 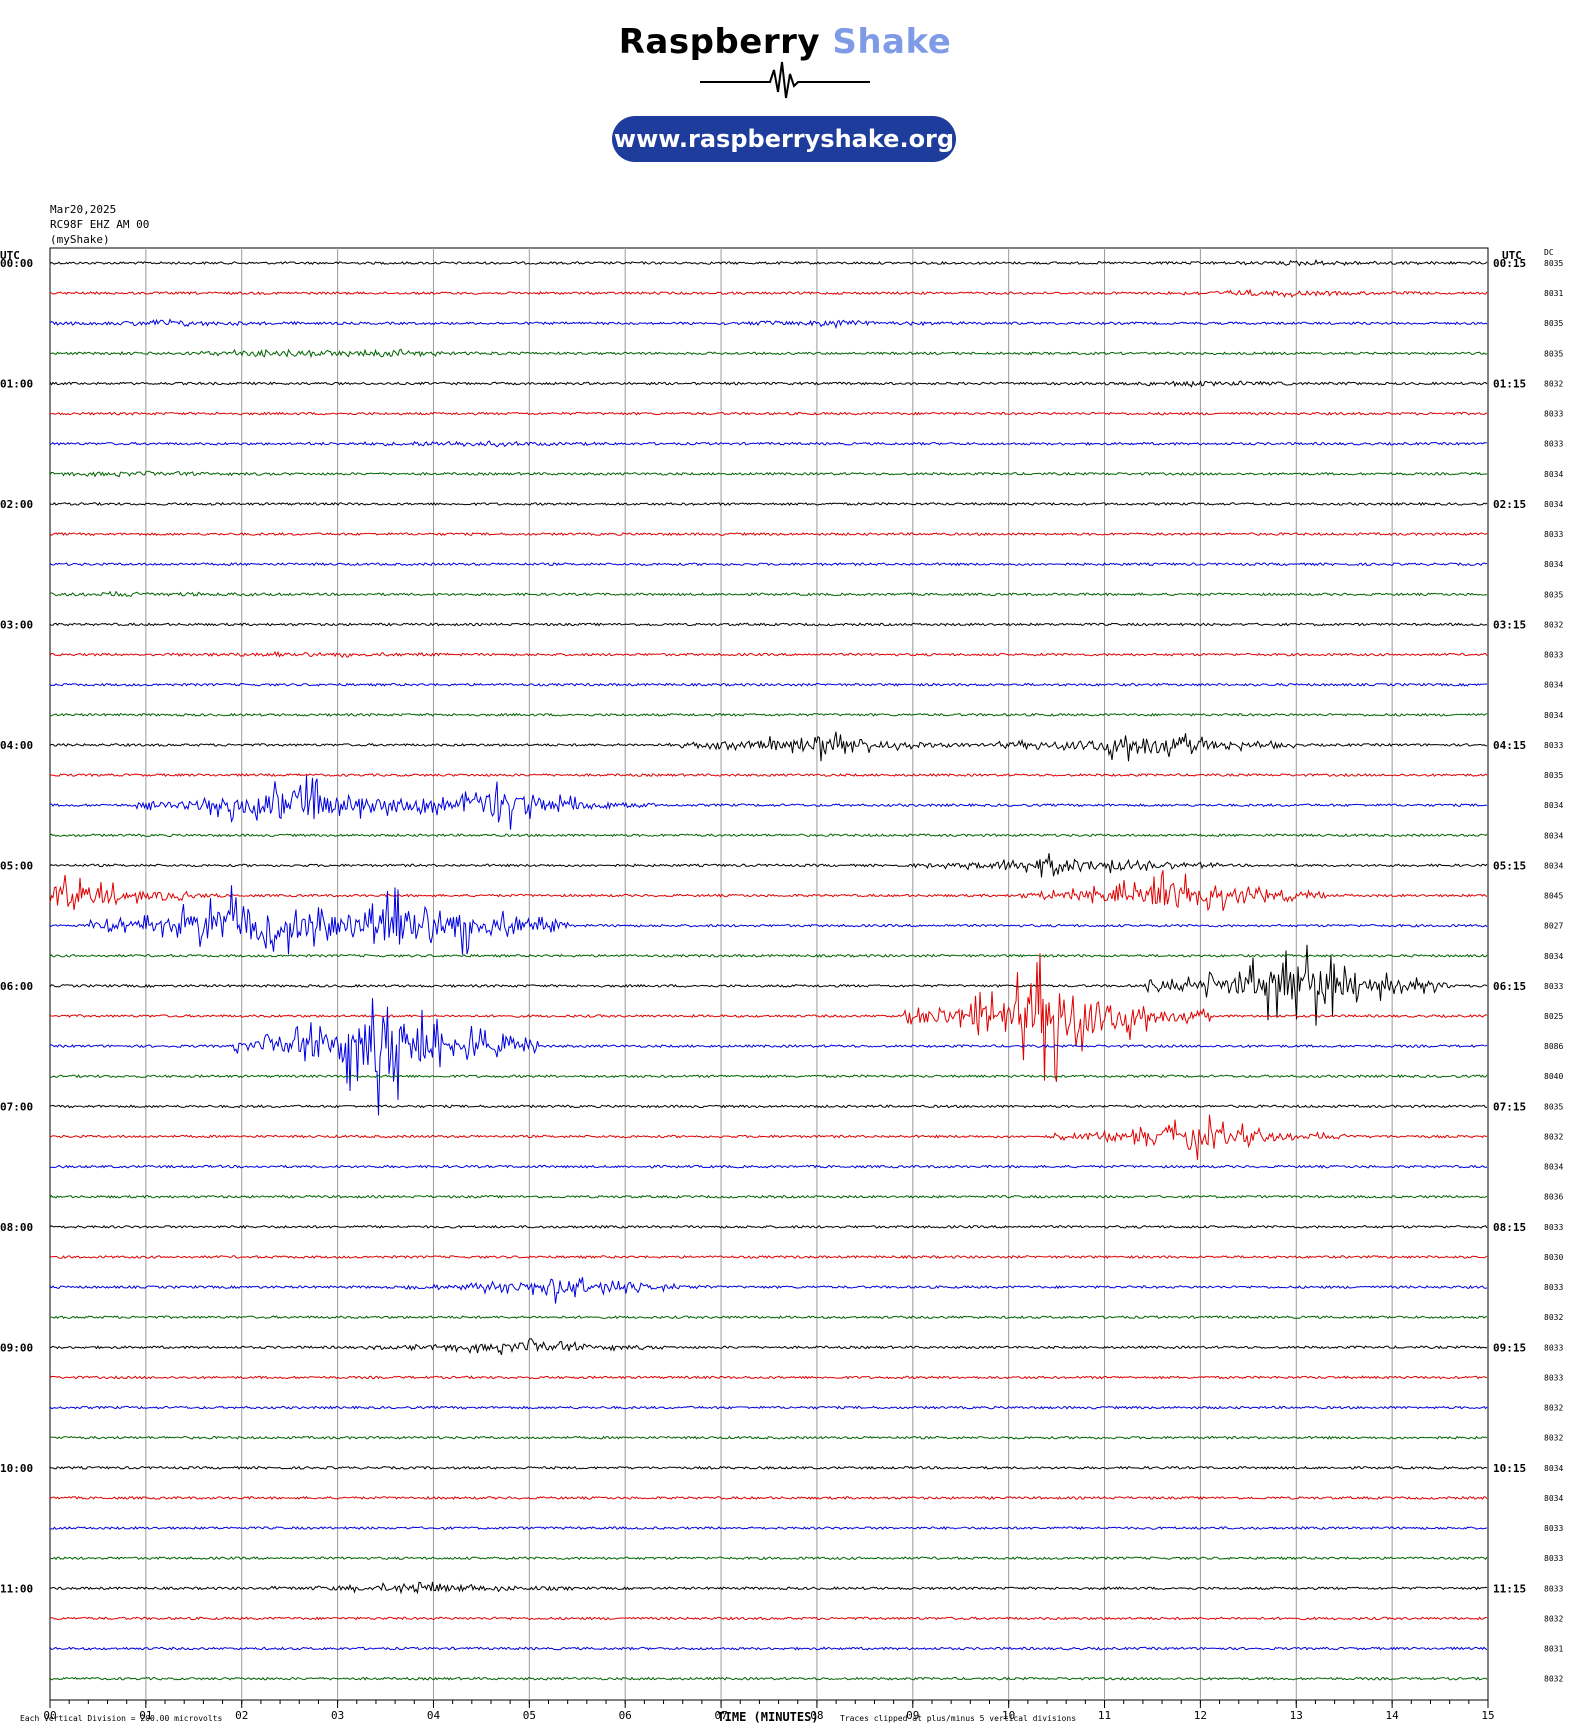 What do you see at coordinates (16, 1106) in the screenshot?
I see `left-time-label: 07:00` at bounding box center [16, 1106].